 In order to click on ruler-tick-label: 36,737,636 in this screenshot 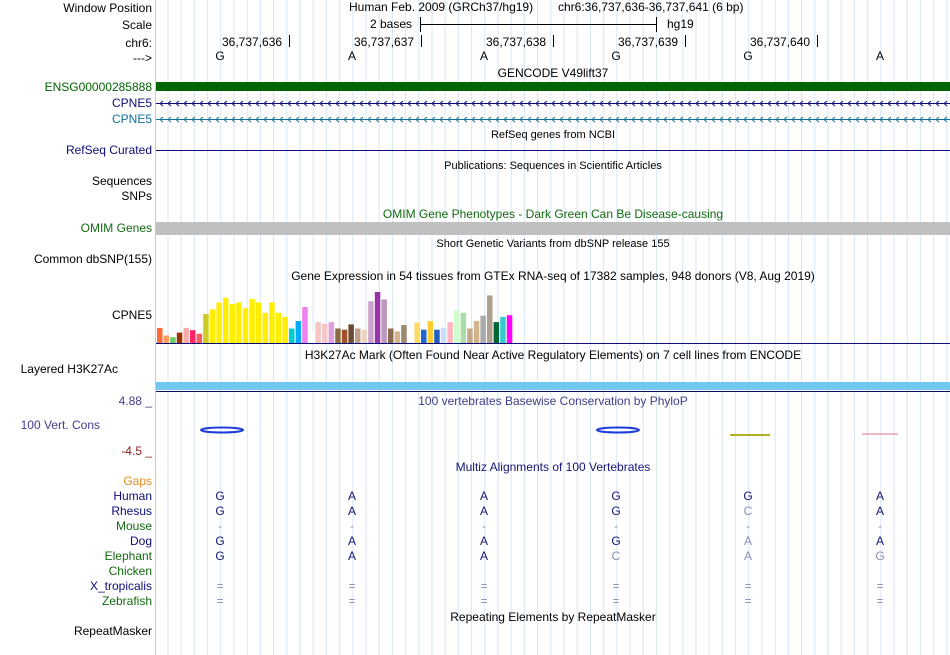, I will do `click(252, 42)`.